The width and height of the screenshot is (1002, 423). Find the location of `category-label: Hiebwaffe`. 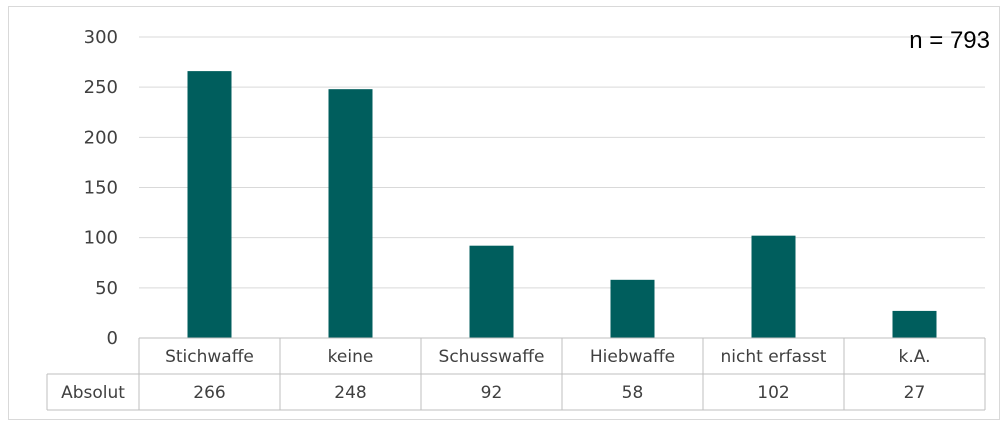

category-label: Hiebwaffe is located at coordinates (632, 357).